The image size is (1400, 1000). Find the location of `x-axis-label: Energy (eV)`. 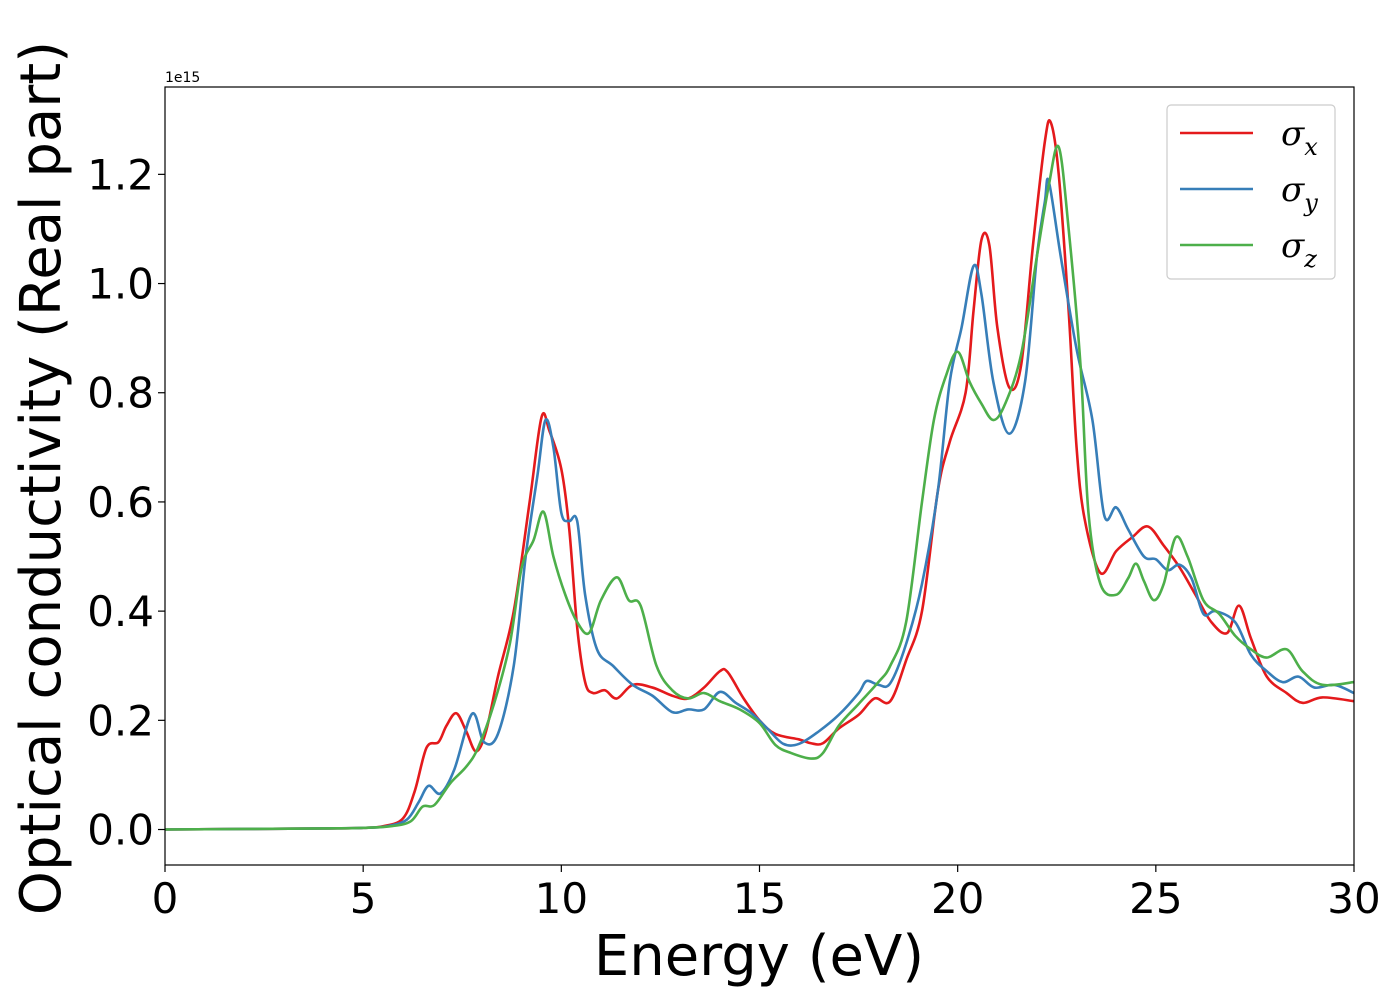

x-axis-label: Energy (eV) is located at coordinates (759, 956).